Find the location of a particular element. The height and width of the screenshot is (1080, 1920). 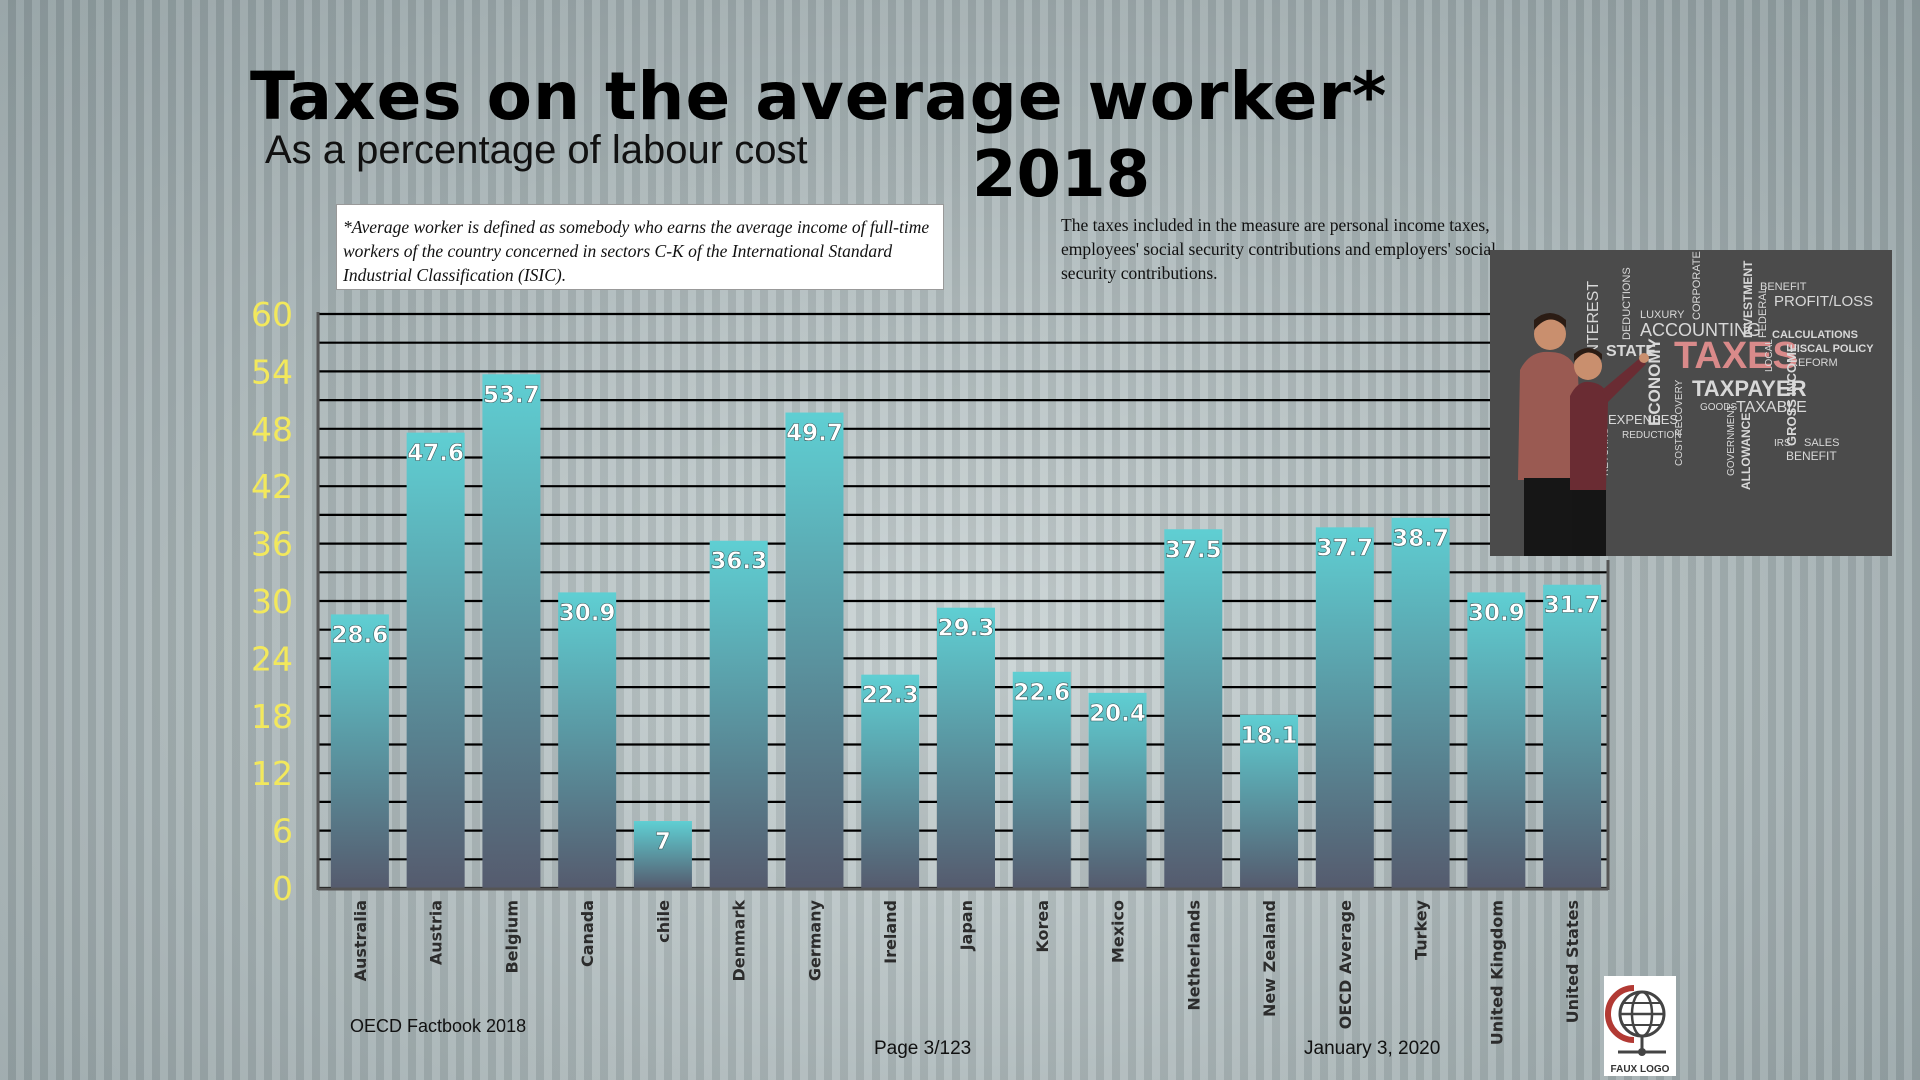

bar-germany is located at coordinates (814, 650).